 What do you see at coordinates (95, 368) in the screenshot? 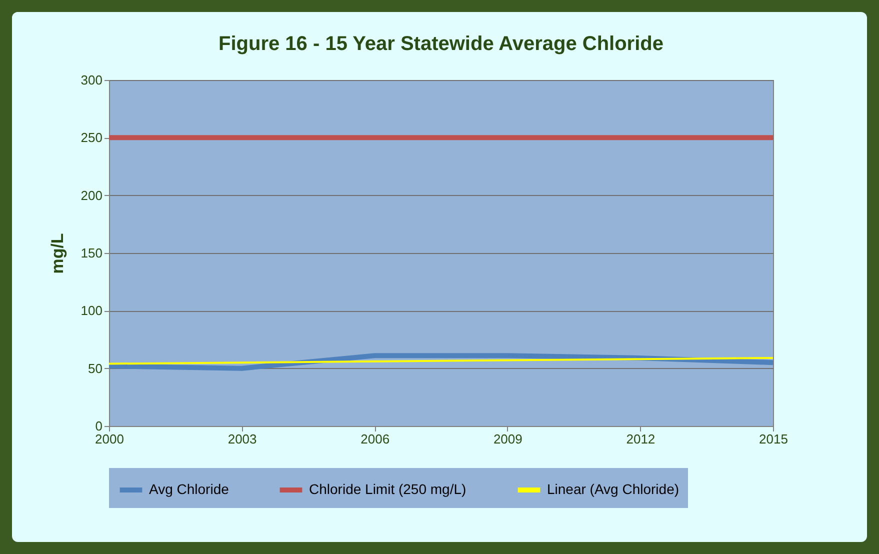
I see `y-tick-label: 50` at bounding box center [95, 368].